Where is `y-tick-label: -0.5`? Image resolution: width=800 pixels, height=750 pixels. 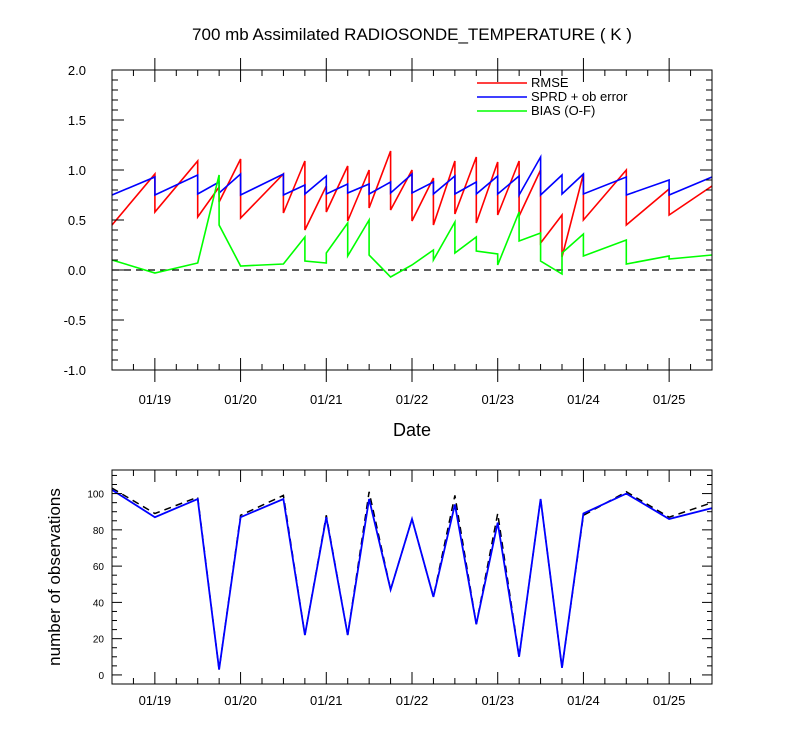
y-tick-label: -0.5 is located at coordinates (75, 320).